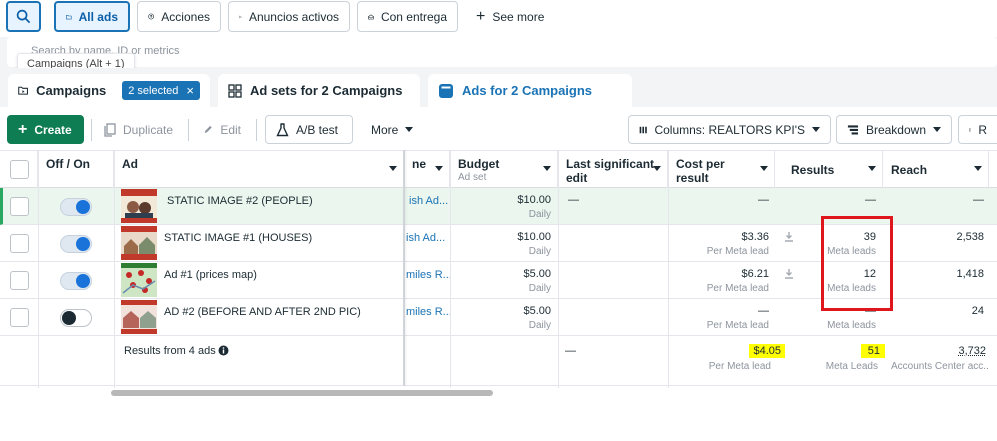  Describe the element at coordinates (534, 200) in the screenshot. I see `budget-value: $10.00` at that location.